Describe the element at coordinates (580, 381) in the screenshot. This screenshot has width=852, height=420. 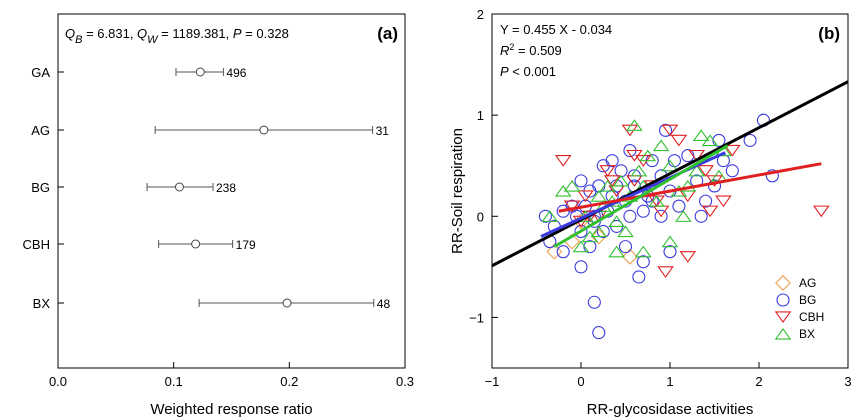
I see `scatter-x-tick-label: 0` at that location.